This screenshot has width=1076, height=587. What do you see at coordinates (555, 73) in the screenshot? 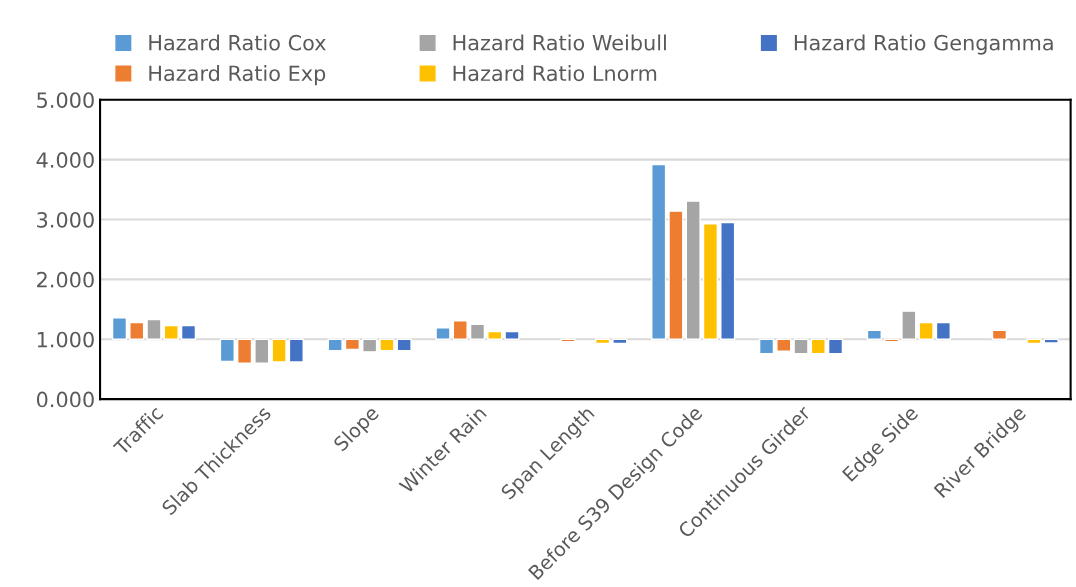
I see `legend-label: Hazard Ratio Lnorm` at bounding box center [555, 73].